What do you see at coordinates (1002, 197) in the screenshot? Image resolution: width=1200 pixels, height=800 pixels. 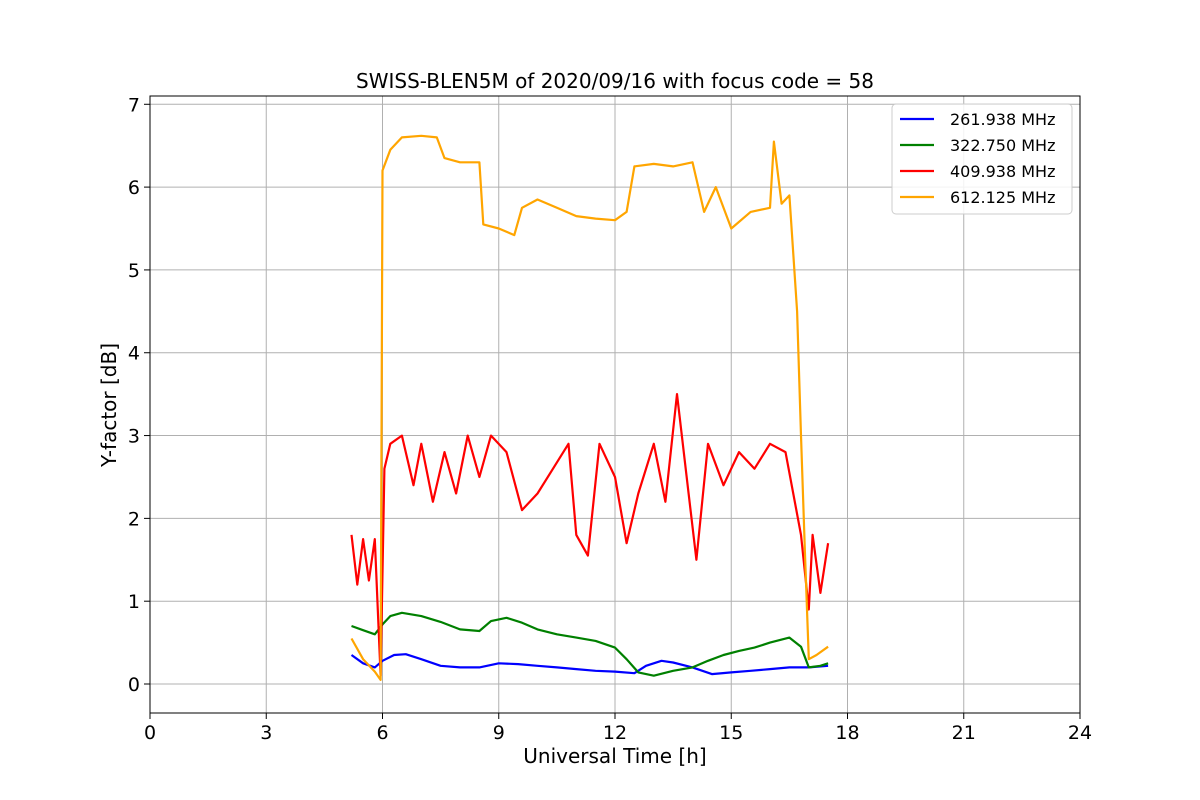 I see `legend-label-4: 612.125 MHz` at bounding box center [1002, 197].